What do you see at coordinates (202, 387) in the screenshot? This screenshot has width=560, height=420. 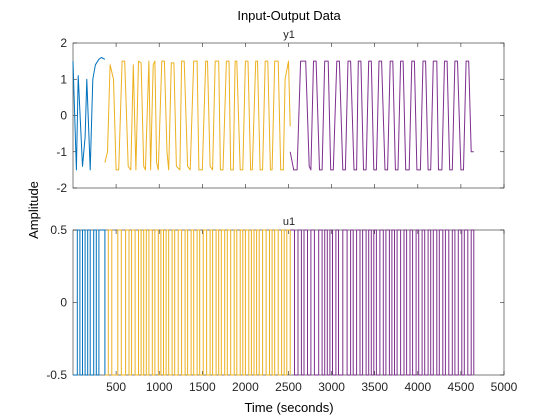 I see `u1-xtick-label: 1500` at bounding box center [202, 387].